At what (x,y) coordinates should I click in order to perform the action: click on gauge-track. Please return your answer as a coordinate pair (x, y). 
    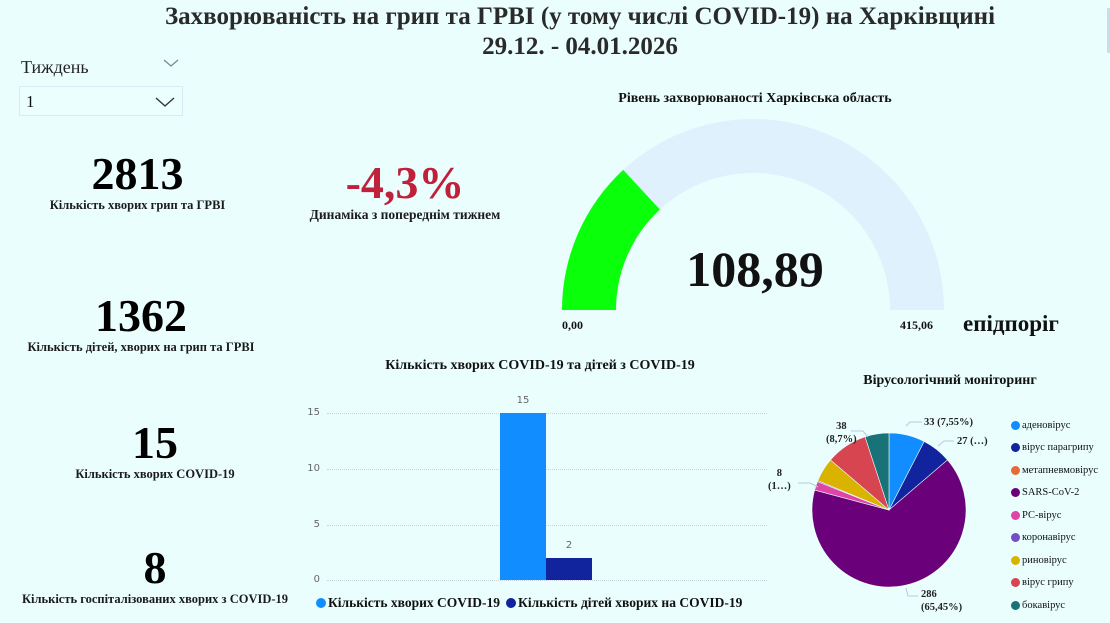
    Looking at the image, I should click on (753, 214).